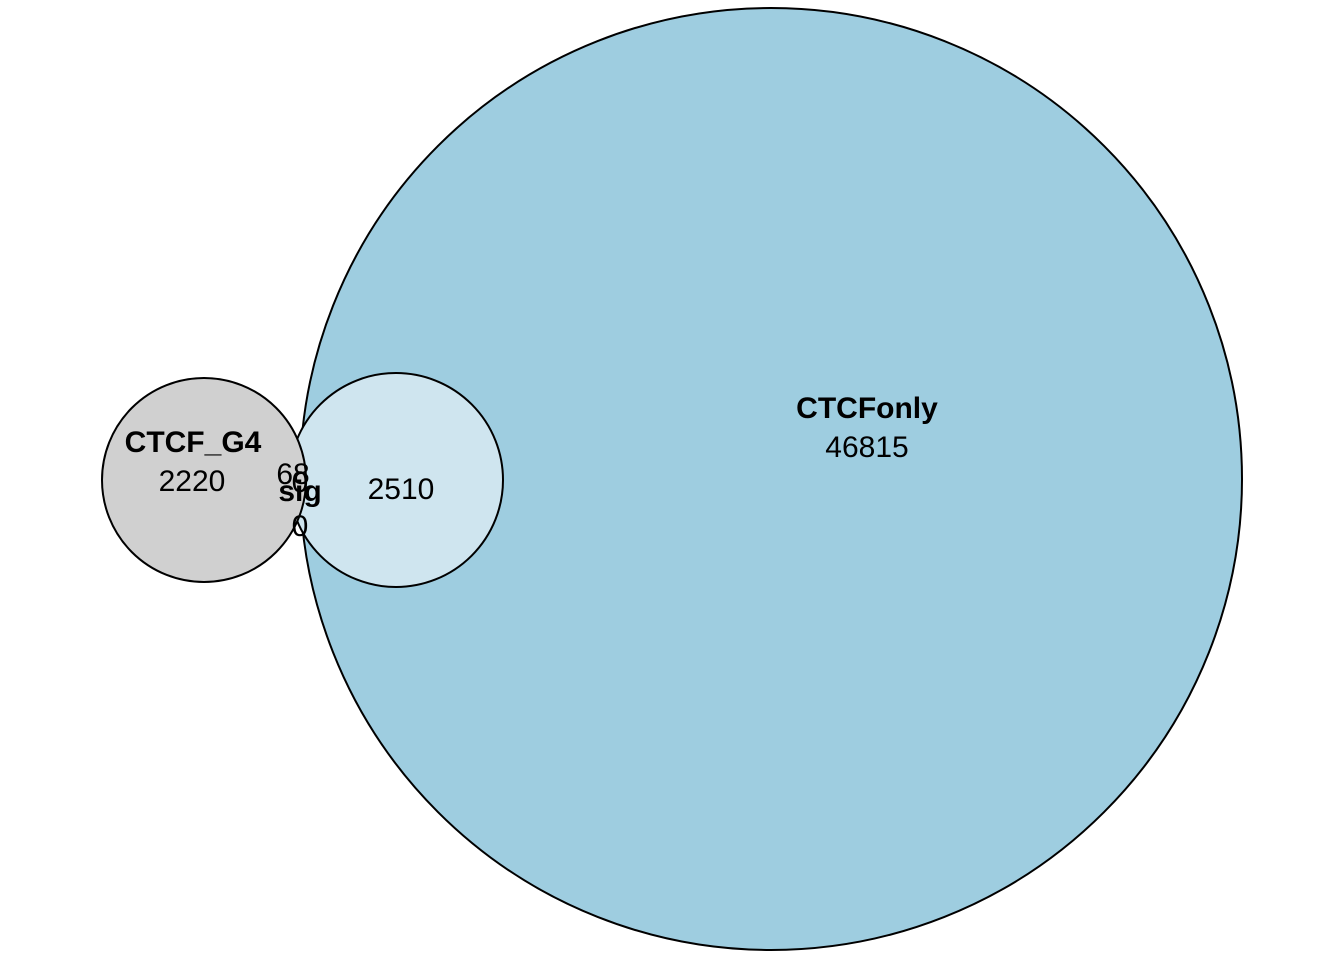 This screenshot has height=960, width=1344. Describe the element at coordinates (192, 481) in the screenshot. I see `region-count-ctcf-g4: 2220` at that location.